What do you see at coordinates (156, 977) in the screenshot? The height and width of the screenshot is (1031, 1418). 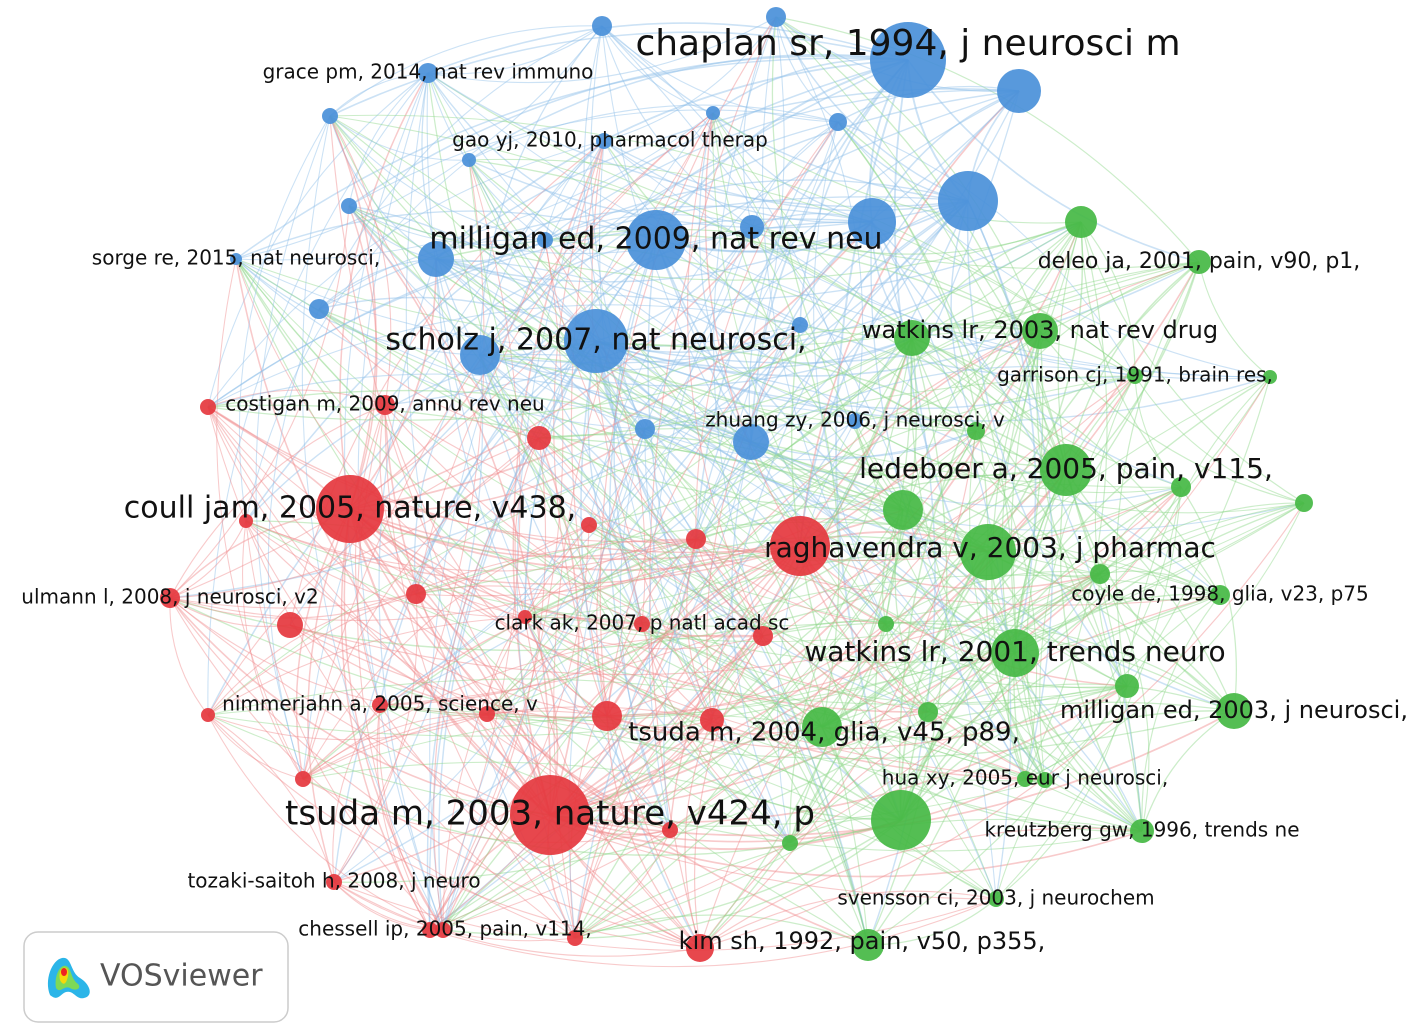 I see `logo: VOSviewer` at bounding box center [156, 977].